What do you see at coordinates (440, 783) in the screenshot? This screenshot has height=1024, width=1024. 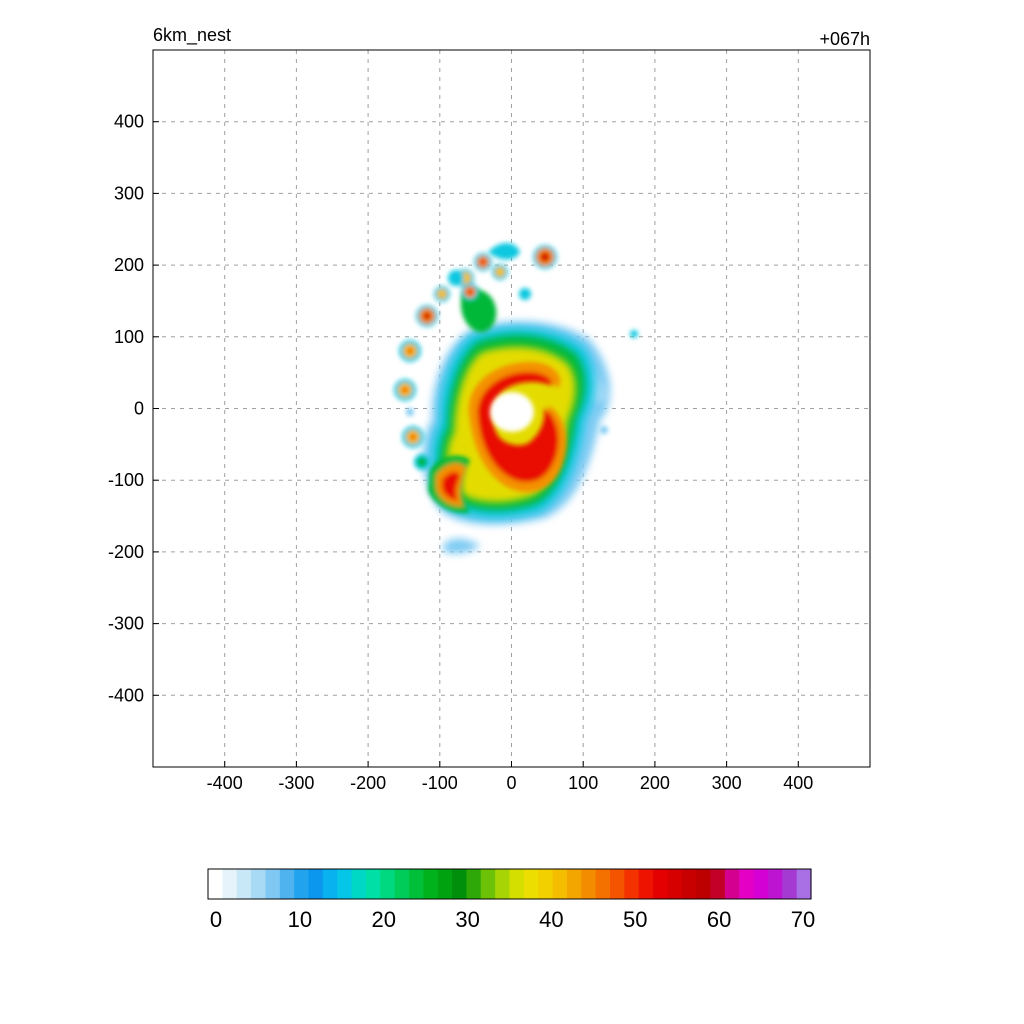 I see `x-tick-label: -100` at bounding box center [440, 783].